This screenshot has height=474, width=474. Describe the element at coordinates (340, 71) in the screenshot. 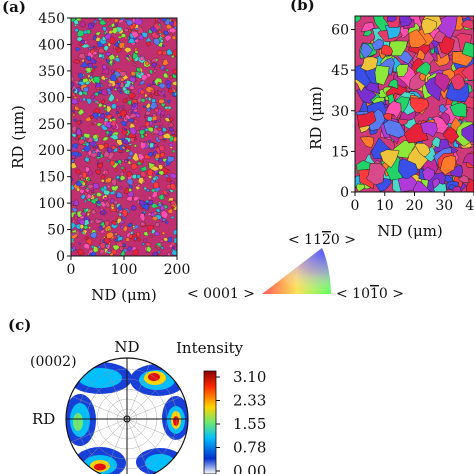

I see `y-tick-label: 45` at that location.